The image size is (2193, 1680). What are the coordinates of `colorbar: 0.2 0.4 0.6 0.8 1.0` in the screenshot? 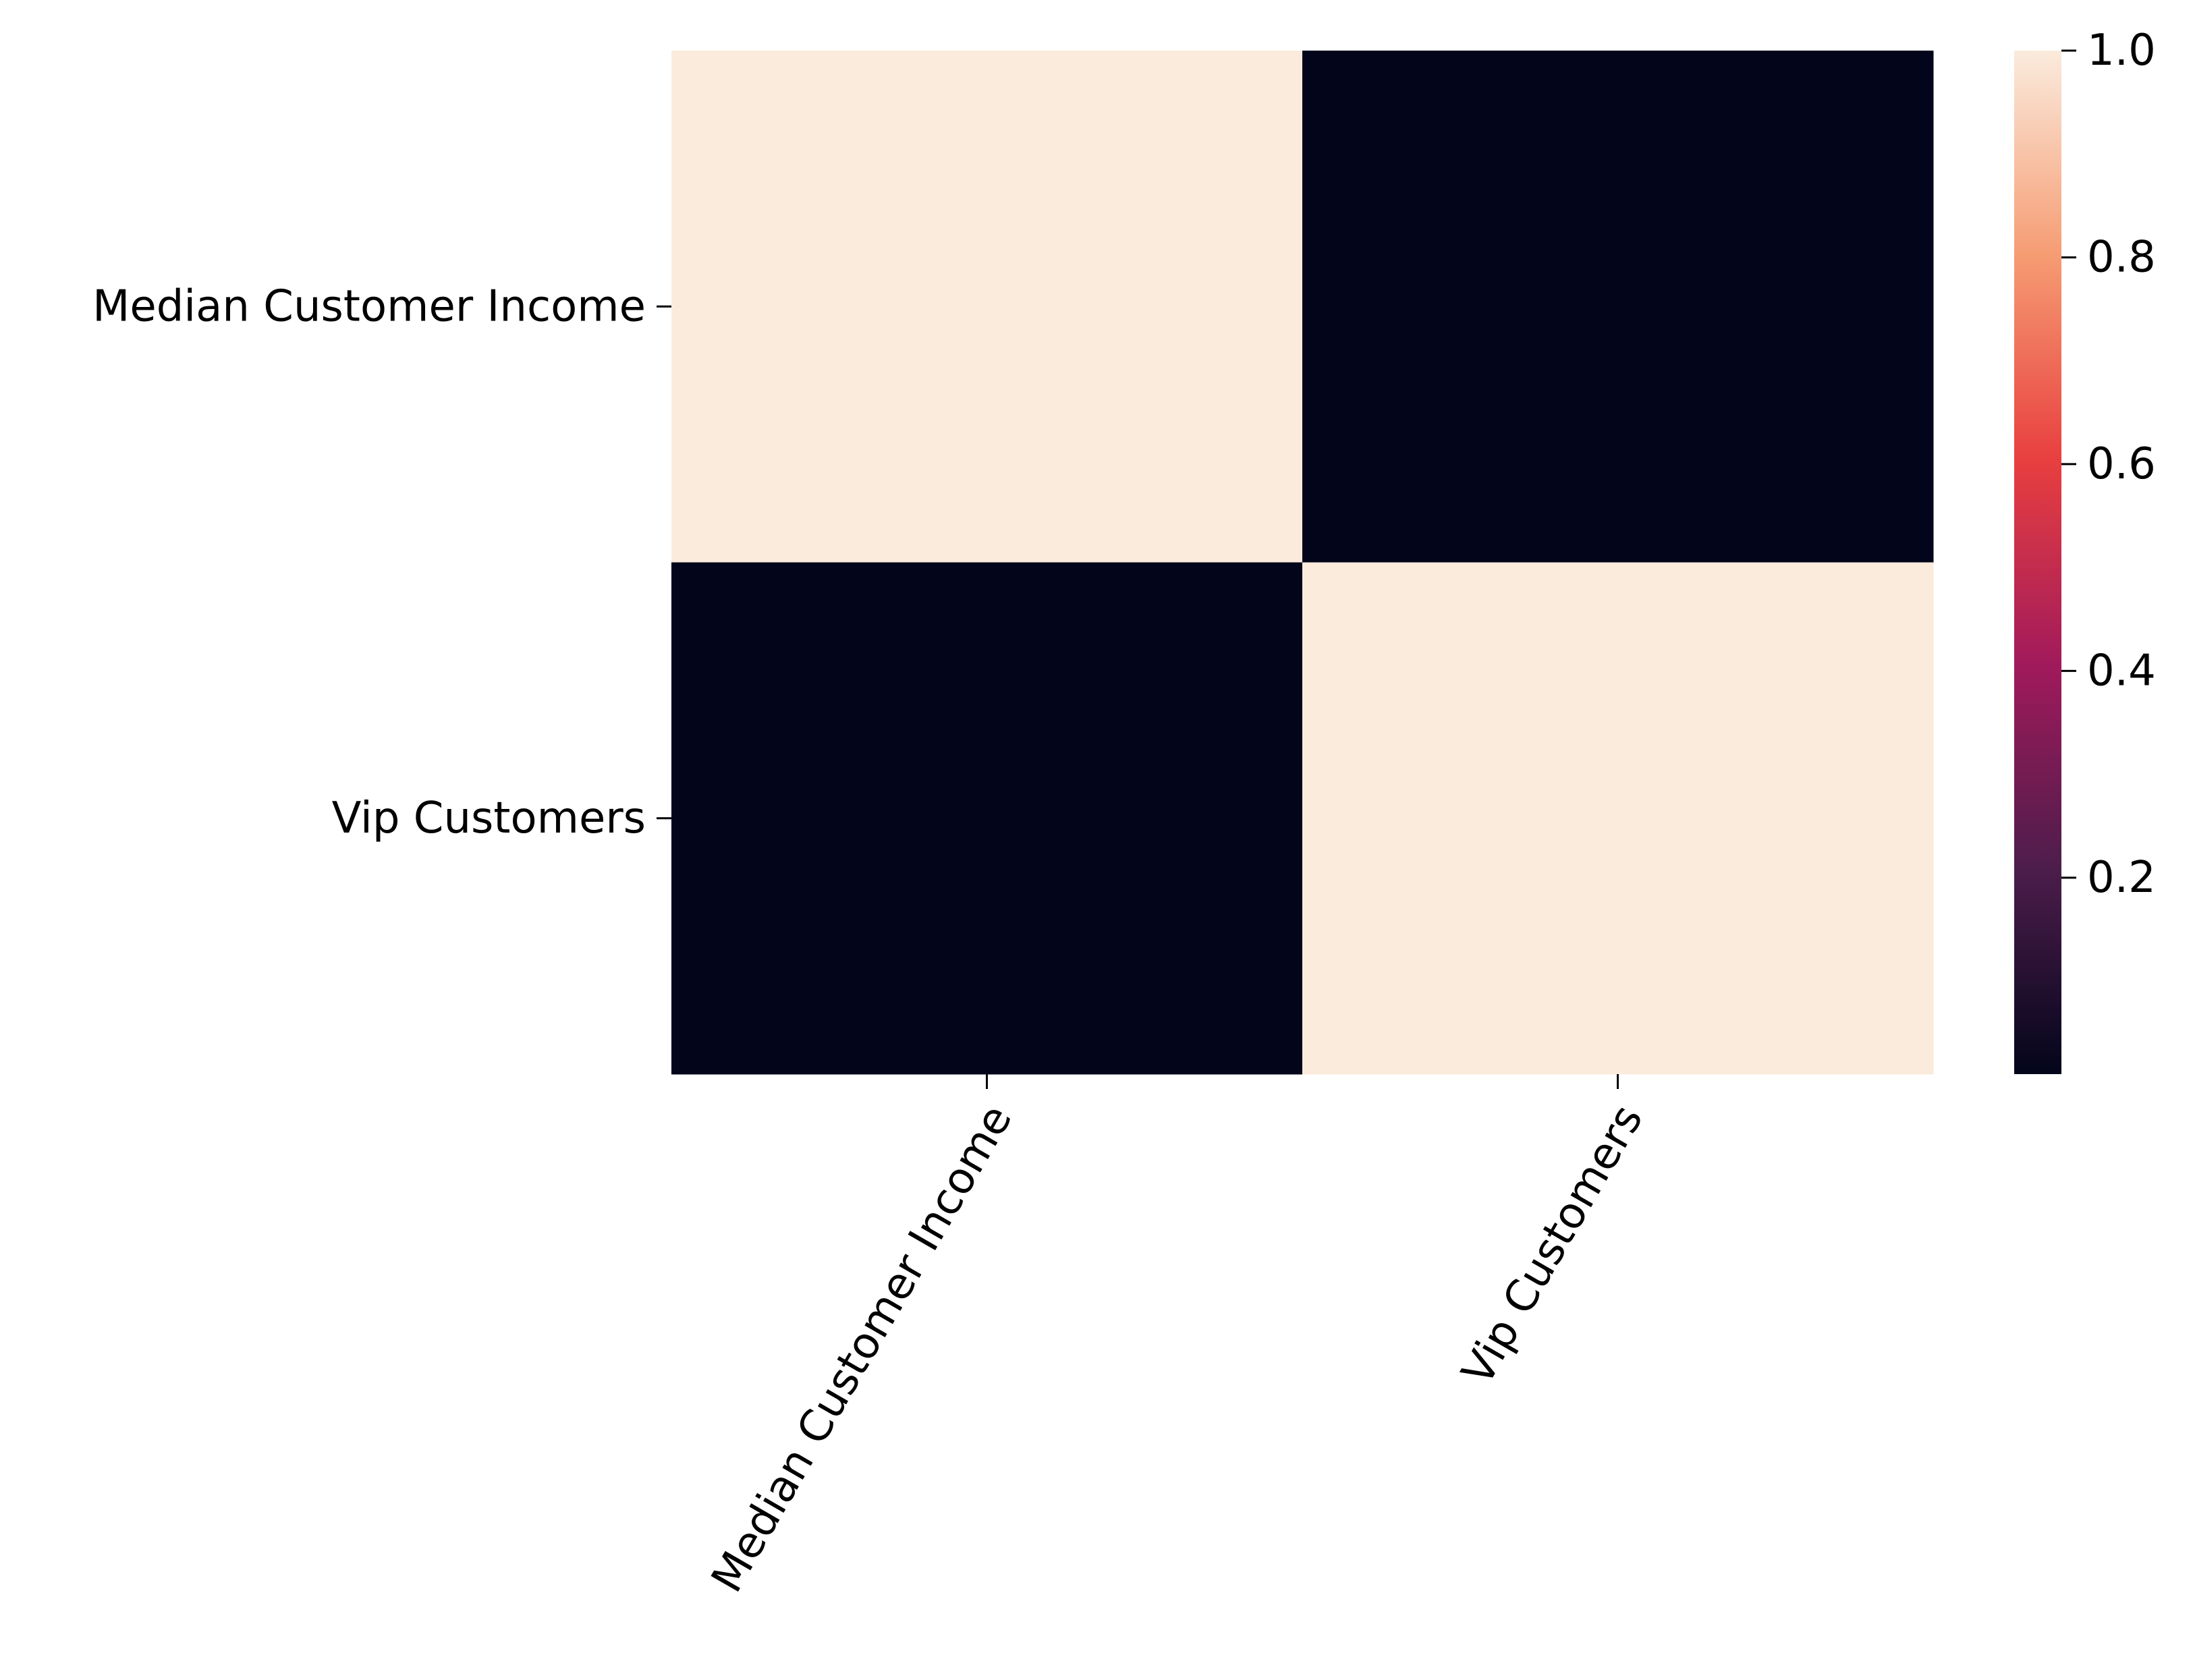 It's located at (2085, 550).